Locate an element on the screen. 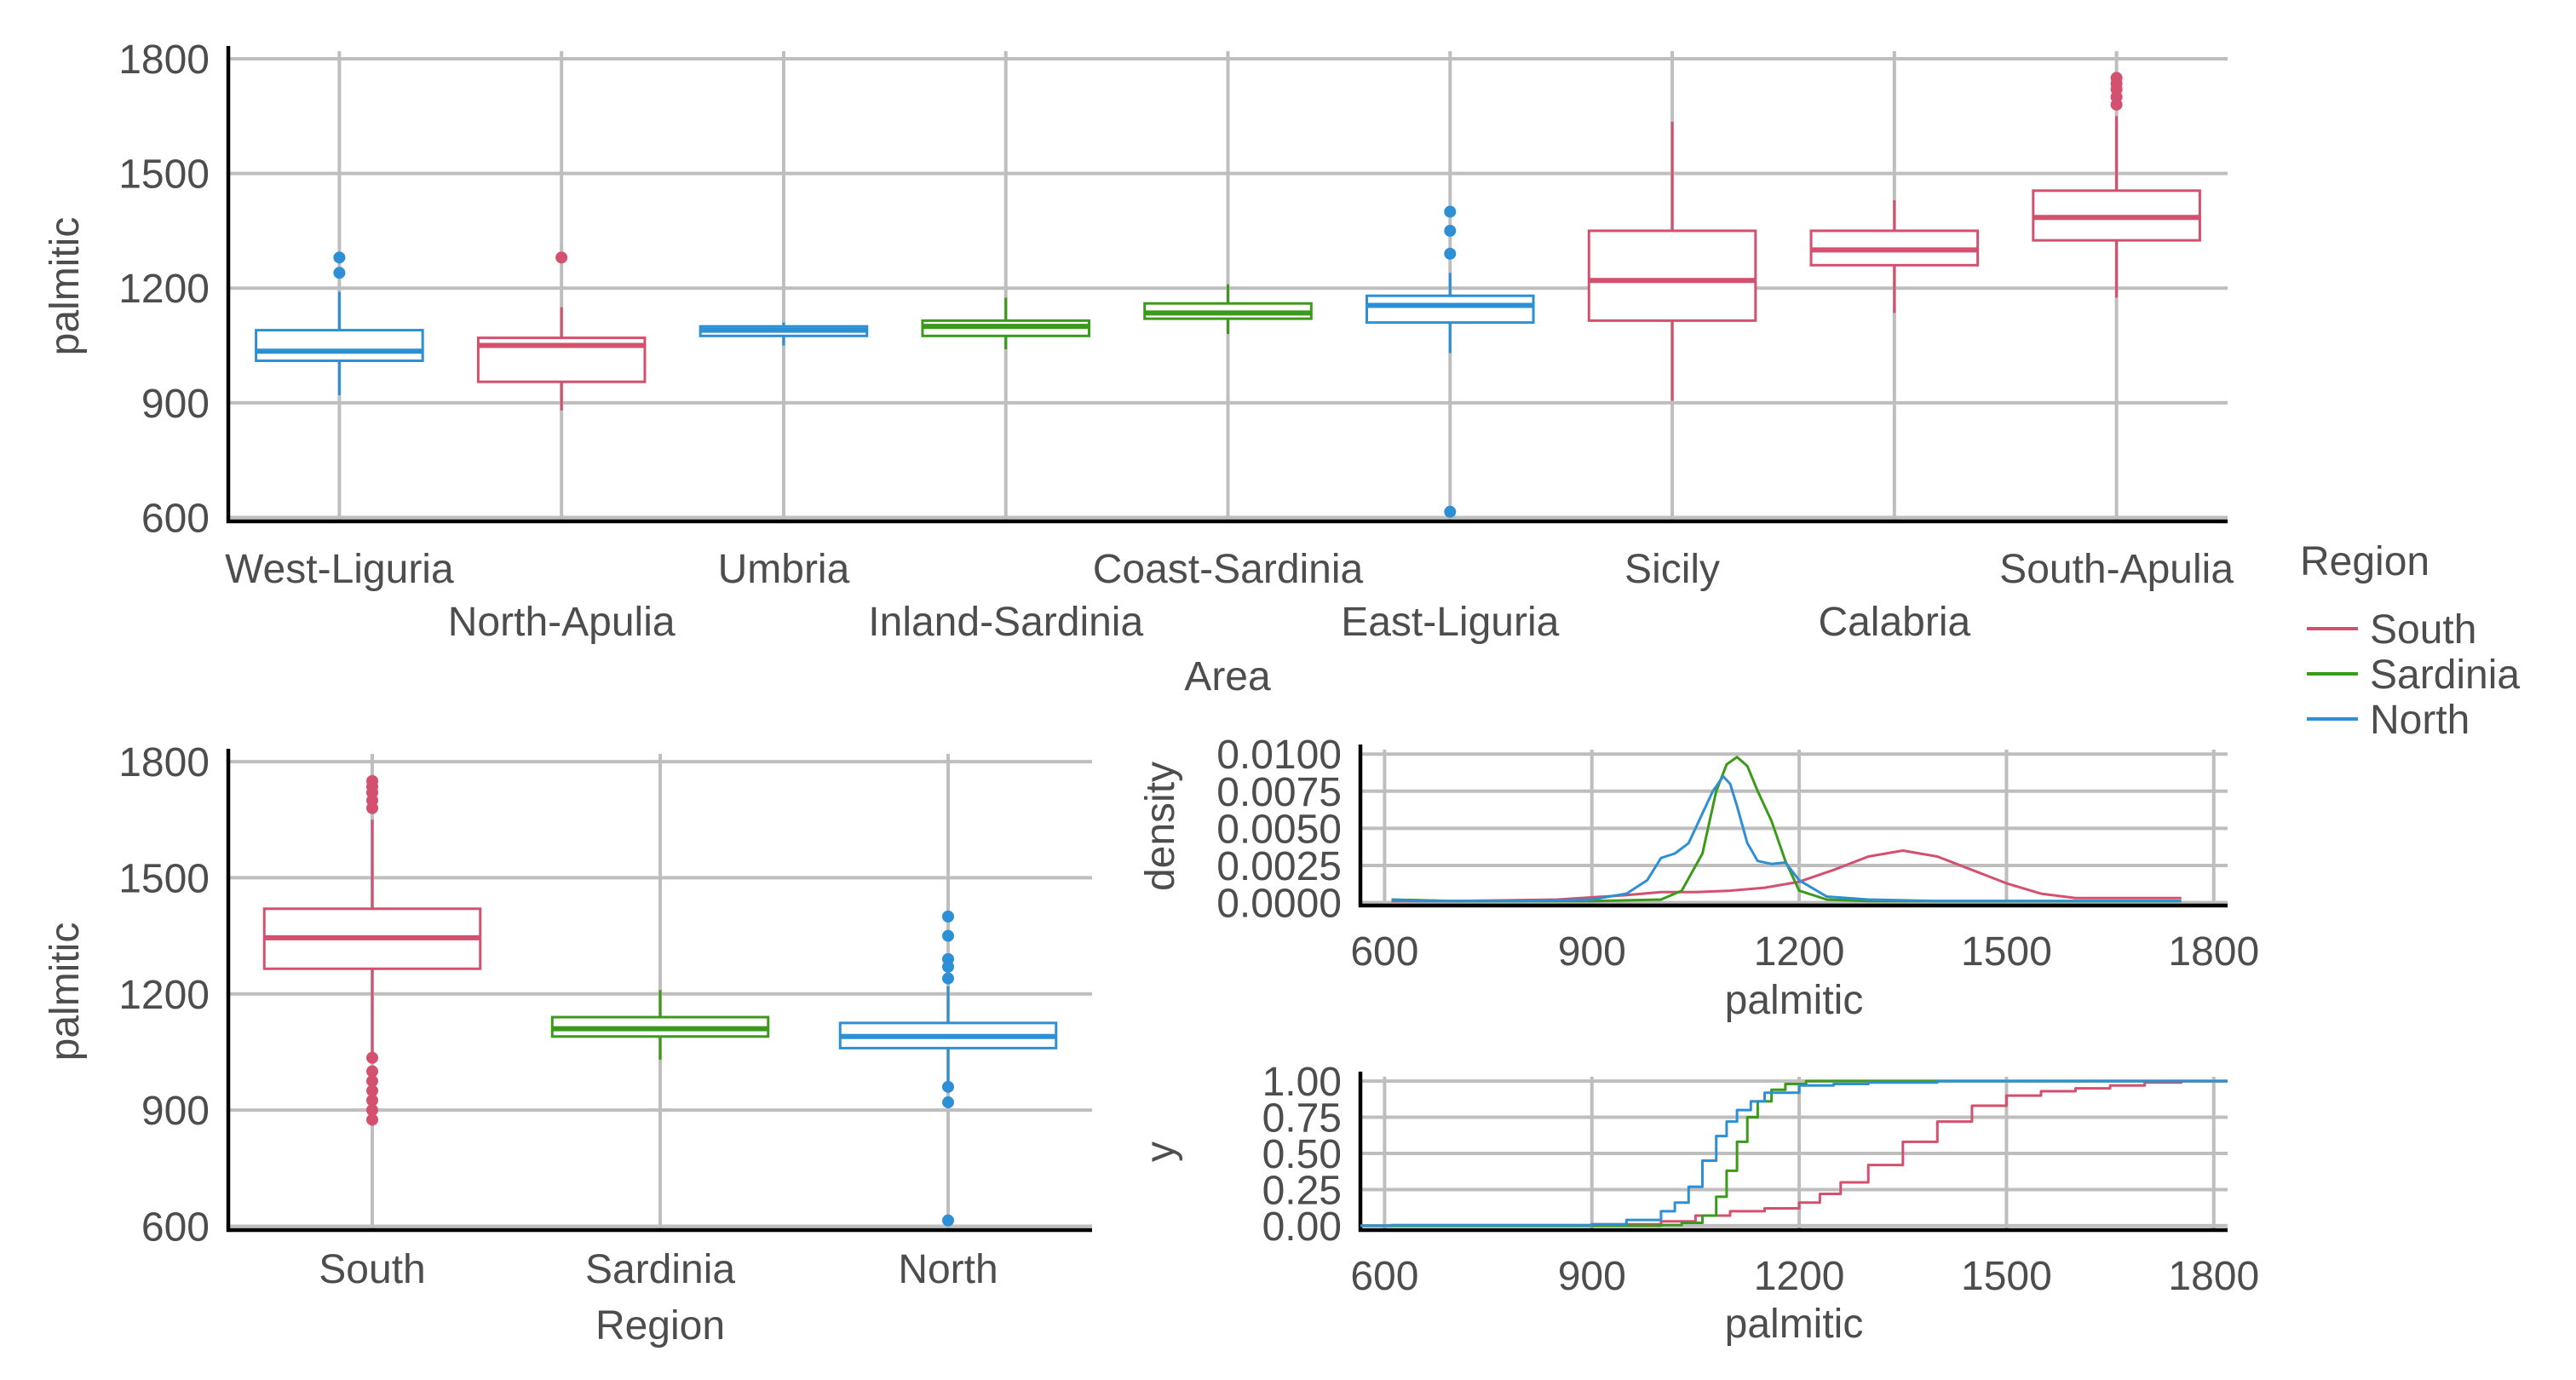  box-sicily is located at coordinates (1672, 261).